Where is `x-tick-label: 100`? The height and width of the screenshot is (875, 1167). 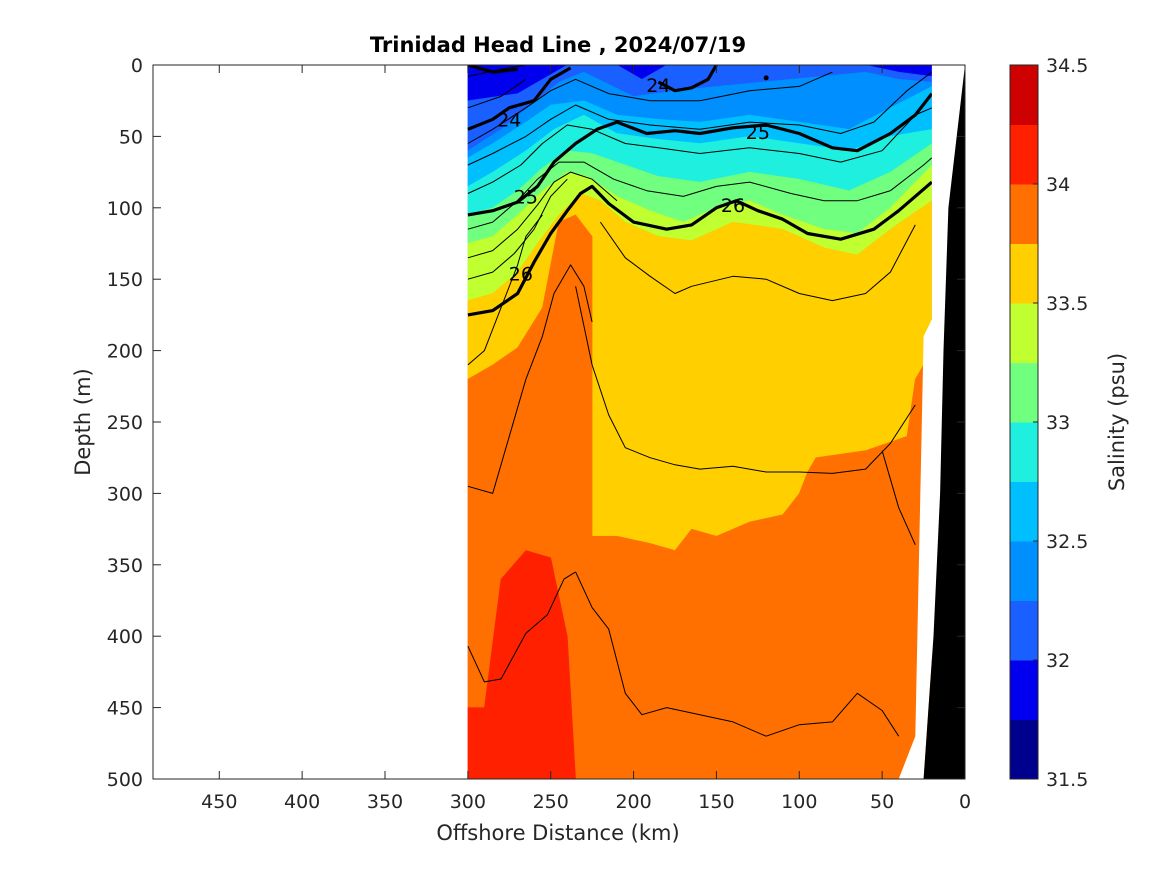 x-tick-label: 100 is located at coordinates (799, 802).